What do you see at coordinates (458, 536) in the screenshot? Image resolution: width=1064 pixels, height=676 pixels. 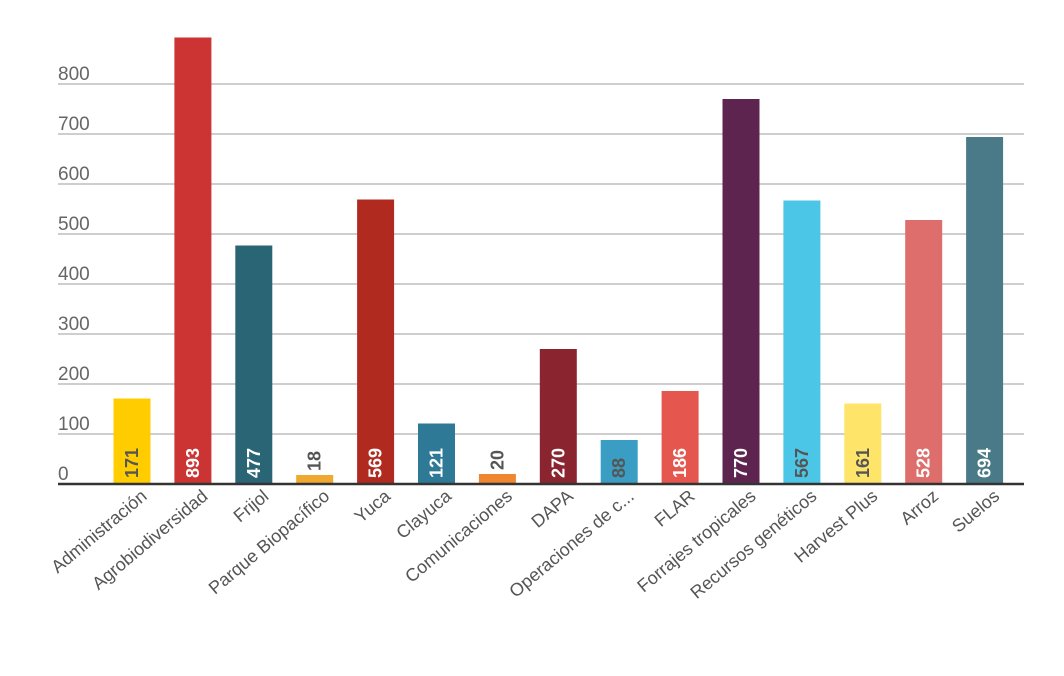 I see `x-tick-label-6: Comunicaciones` at bounding box center [458, 536].